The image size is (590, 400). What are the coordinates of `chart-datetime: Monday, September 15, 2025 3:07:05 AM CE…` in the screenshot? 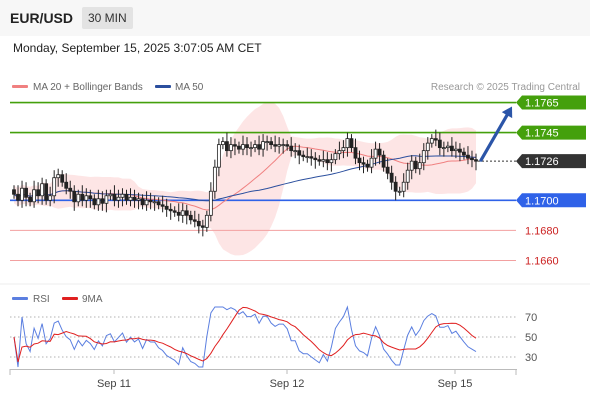 It's located at (137, 48).